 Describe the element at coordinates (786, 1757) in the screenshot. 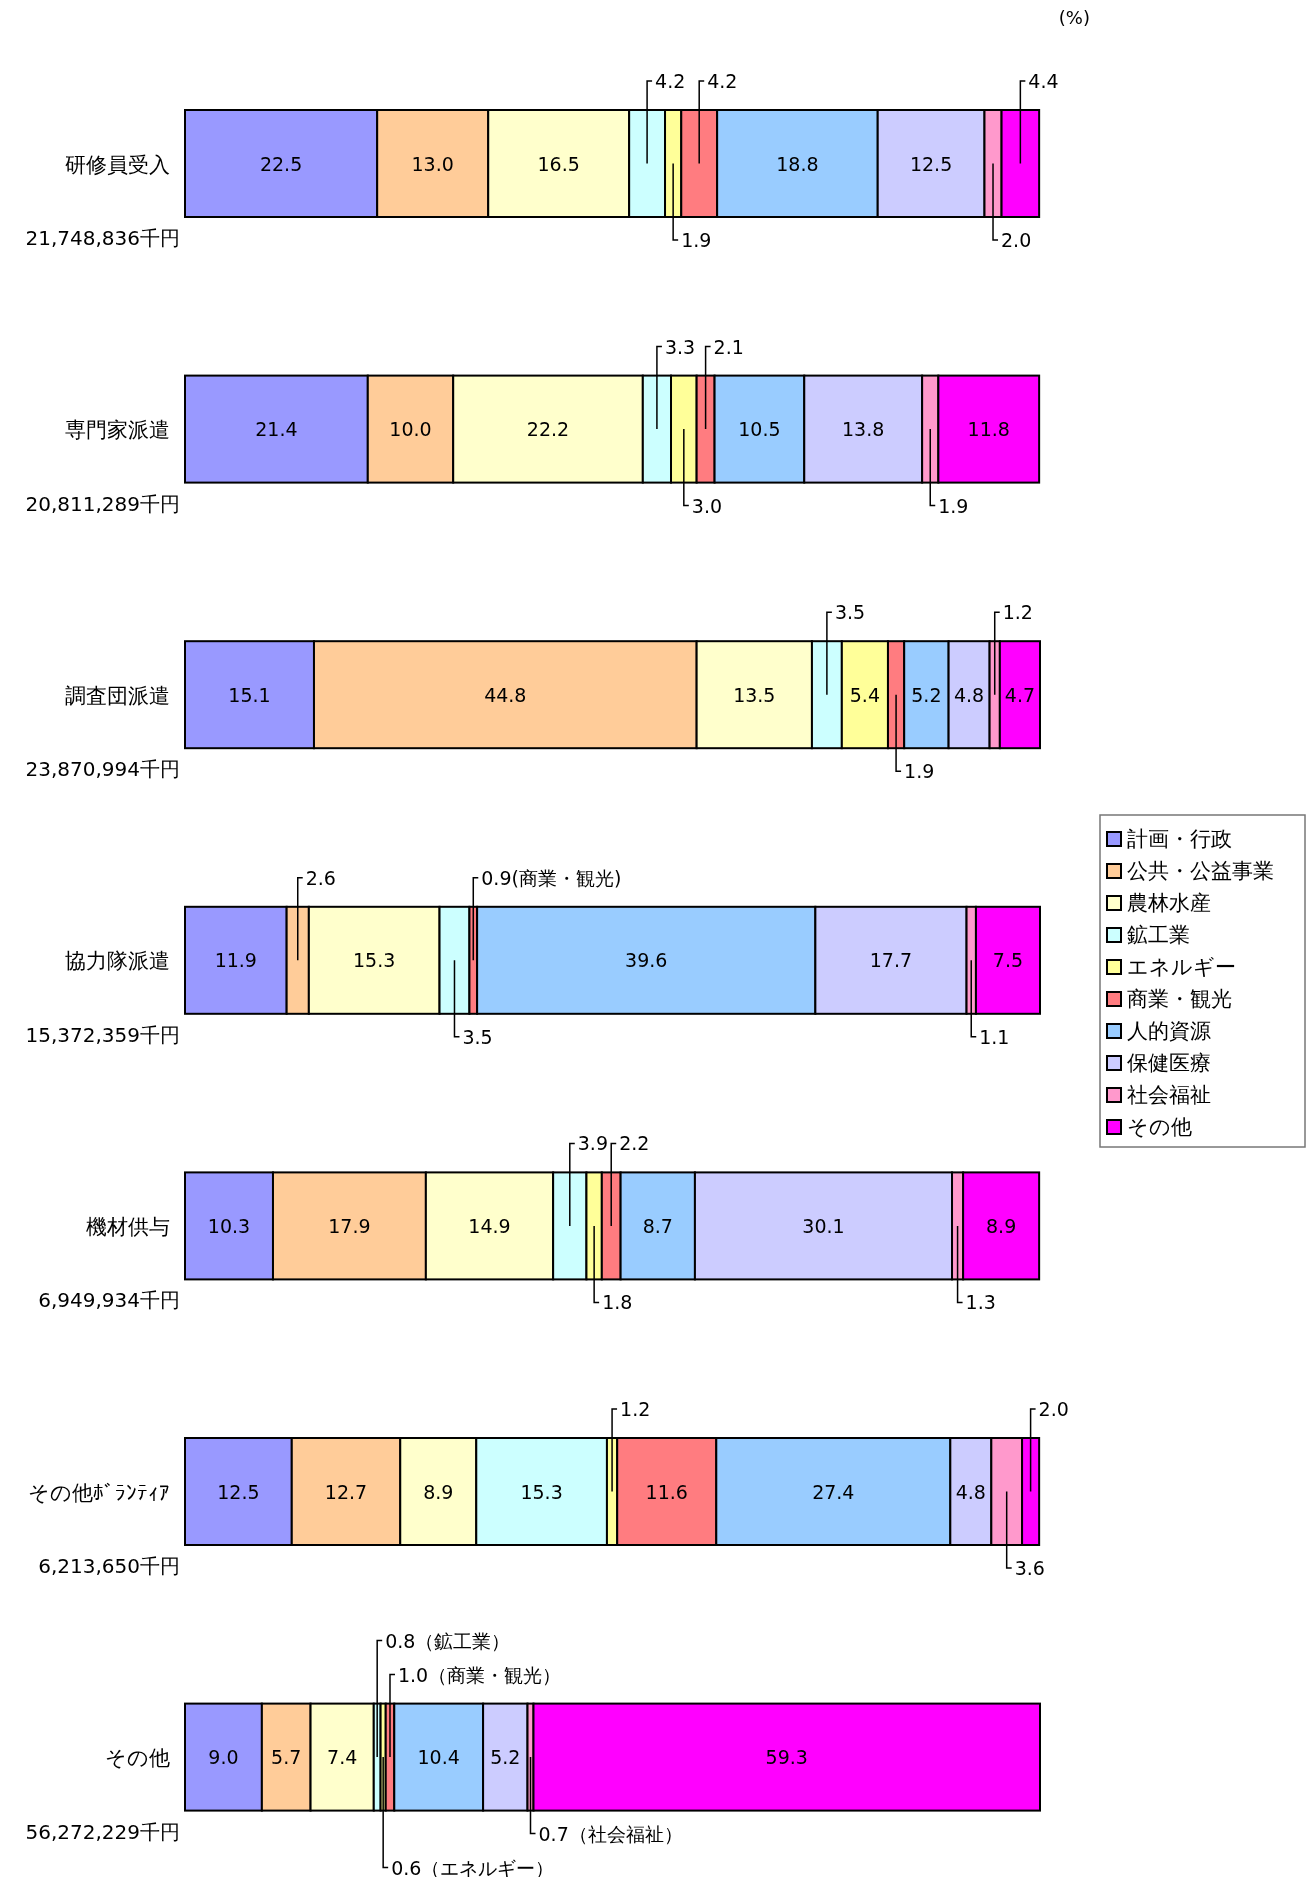

I see `data-label: 59.3` at that location.